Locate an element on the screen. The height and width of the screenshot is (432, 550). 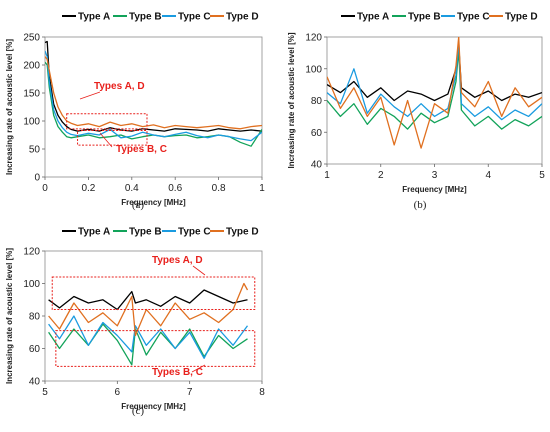
y-tick-label: 50 is located at coordinates (35, 150).